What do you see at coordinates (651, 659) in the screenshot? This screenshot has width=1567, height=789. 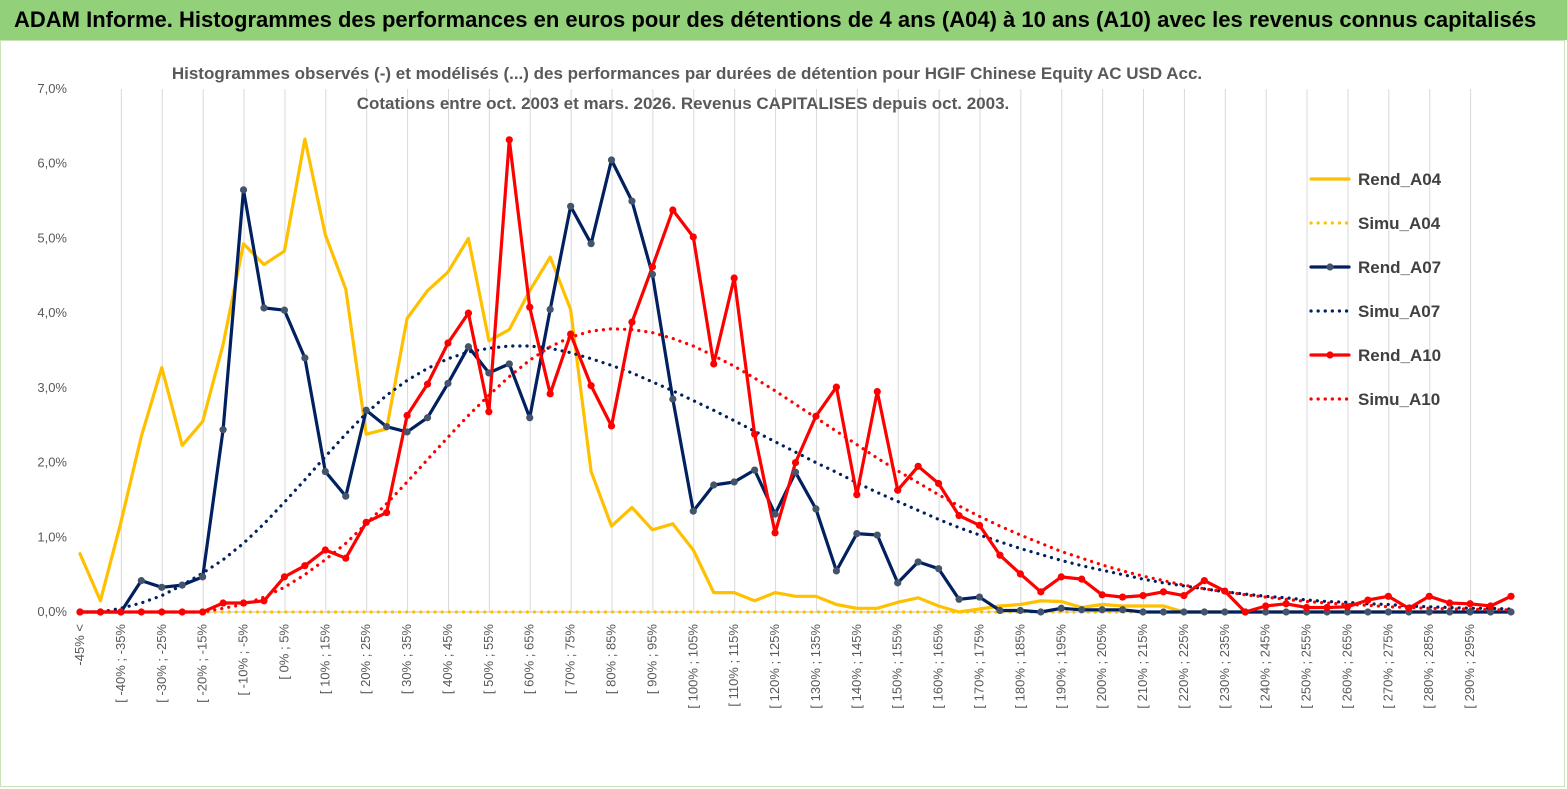 I see `x-tick-label: [ 90% ; 95%` at bounding box center [651, 659].